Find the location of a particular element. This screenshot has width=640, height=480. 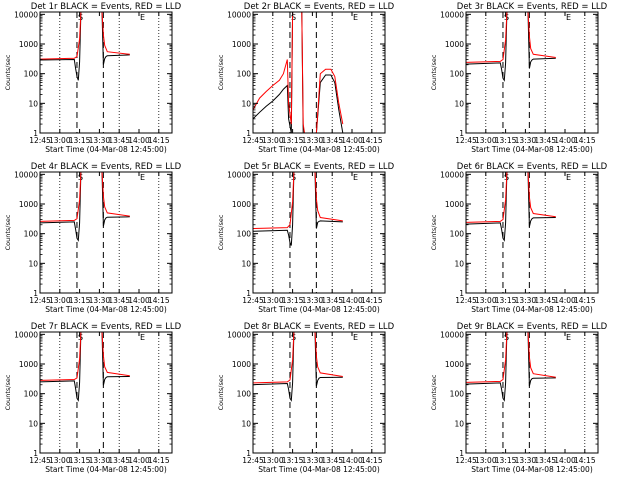

panel-title: Det 7r BLACK = Events, RED = LLD is located at coordinates (106, 327).